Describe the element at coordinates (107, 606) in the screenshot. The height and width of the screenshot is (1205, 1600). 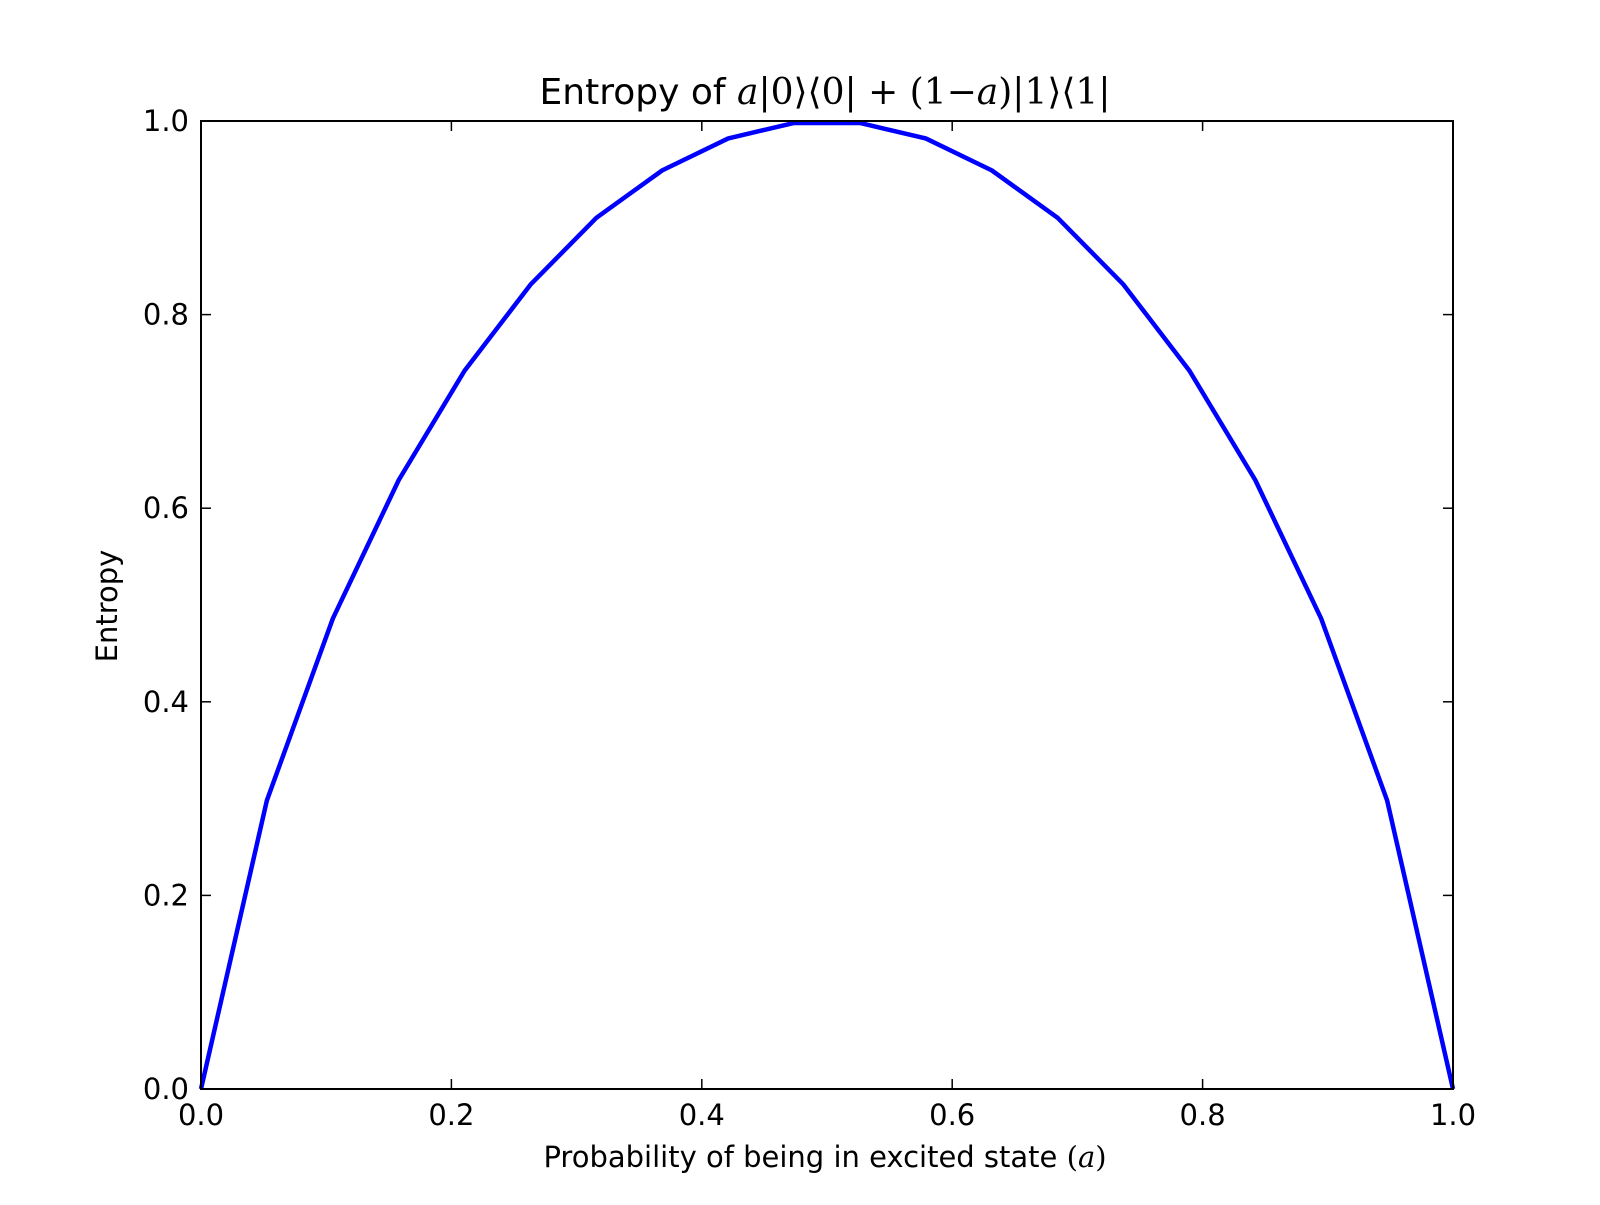
I see `y-axis-label: Entropy` at that location.